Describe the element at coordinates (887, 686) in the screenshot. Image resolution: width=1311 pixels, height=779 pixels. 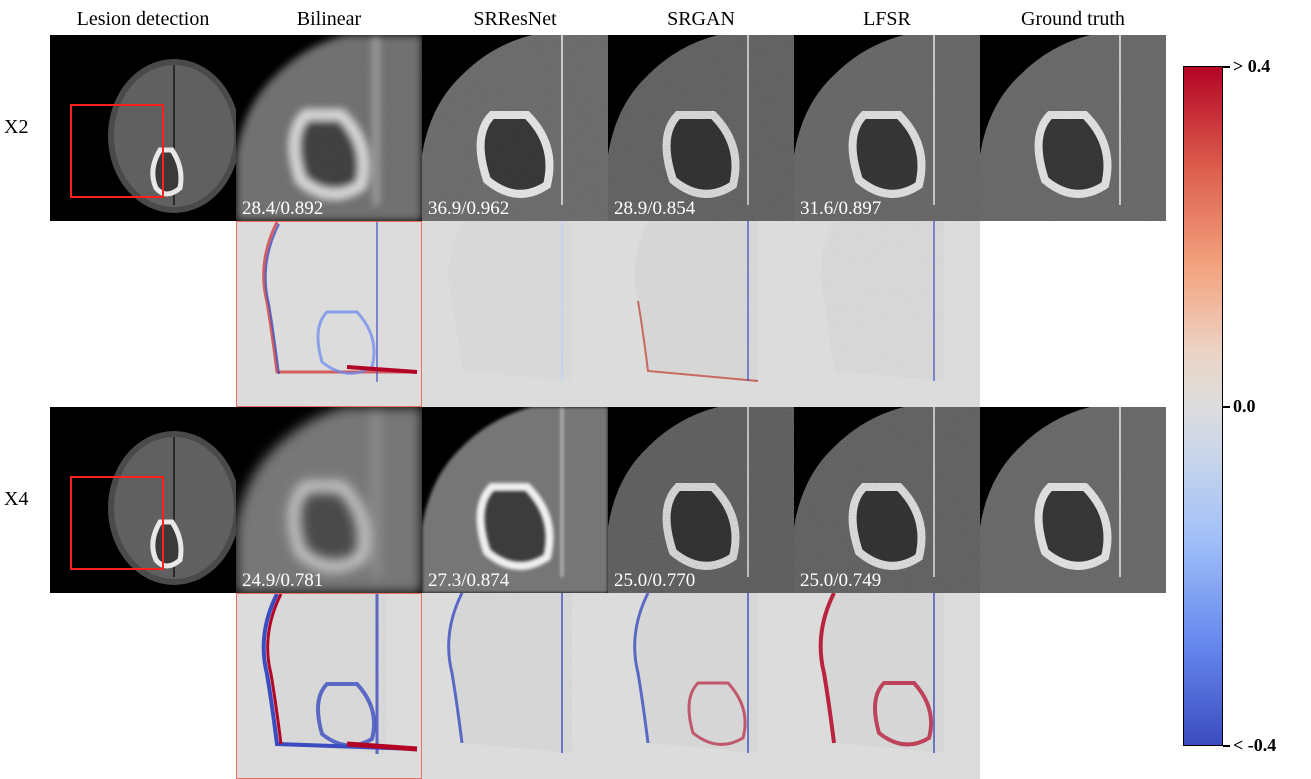
I see `lfsr-error-map-x4` at that location.